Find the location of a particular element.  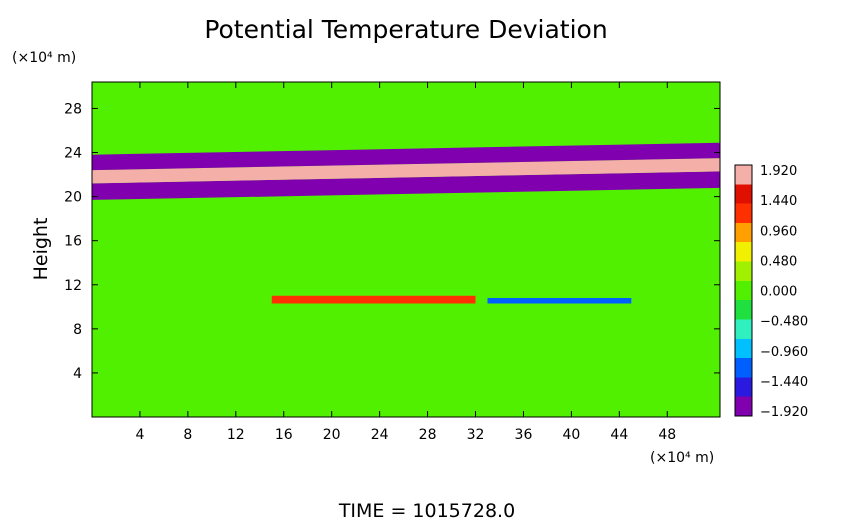

colorbar-label: 0.000 is located at coordinates (778, 292).